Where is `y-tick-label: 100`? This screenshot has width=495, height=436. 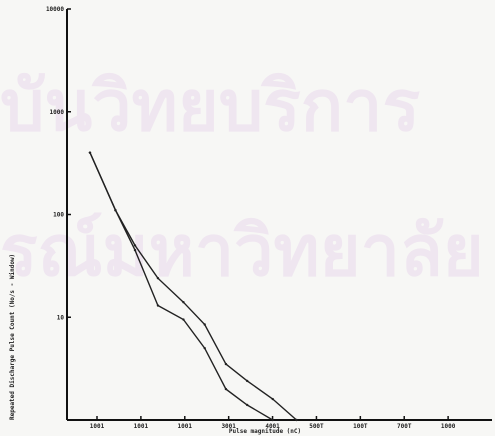 y-tick-label: 100 is located at coordinates (58, 215).